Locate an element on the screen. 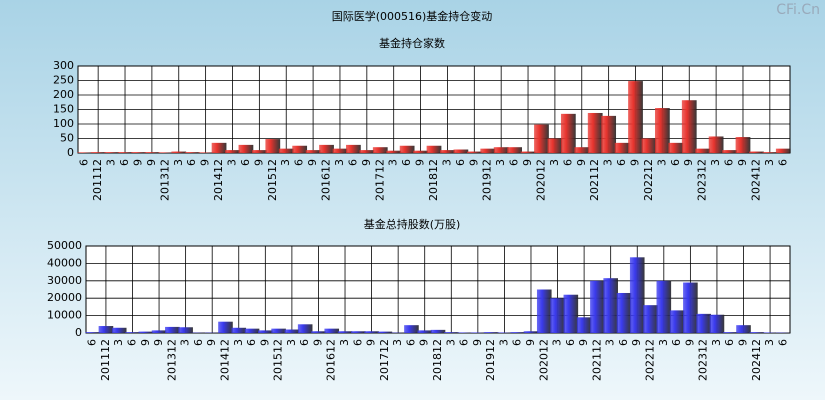 The width and height of the screenshot is (825, 400). y-tick-label: 10000 is located at coordinates (64, 315).